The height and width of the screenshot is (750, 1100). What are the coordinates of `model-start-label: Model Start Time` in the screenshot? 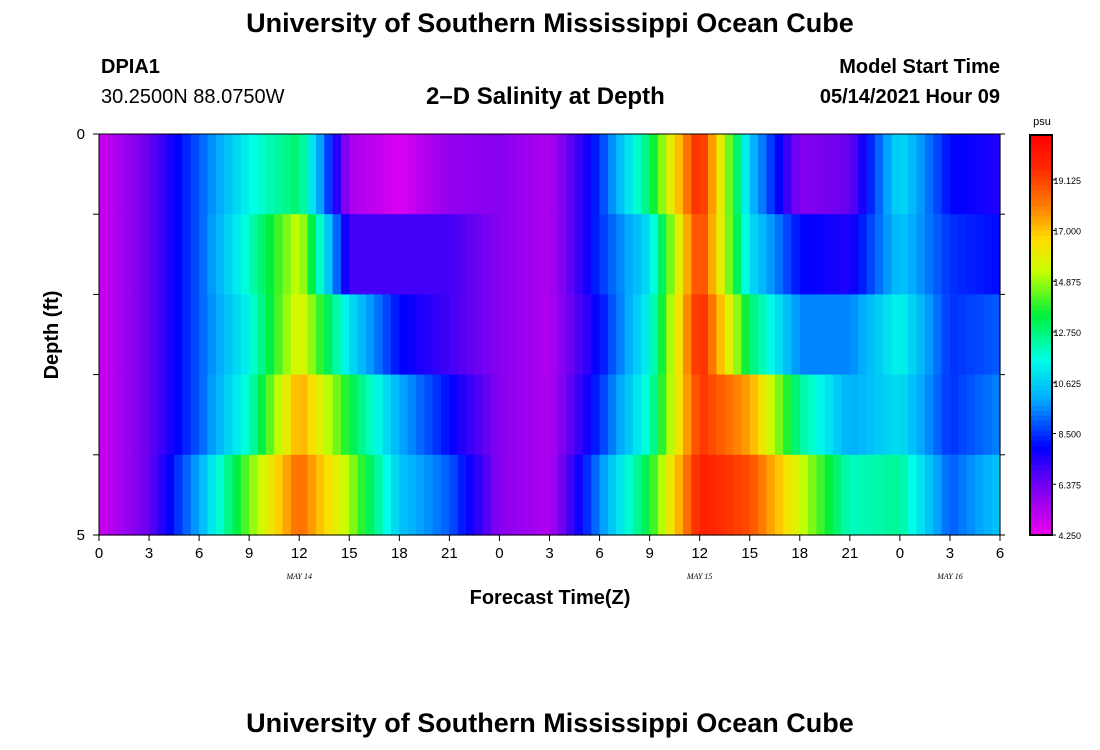 It's located at (919, 67).